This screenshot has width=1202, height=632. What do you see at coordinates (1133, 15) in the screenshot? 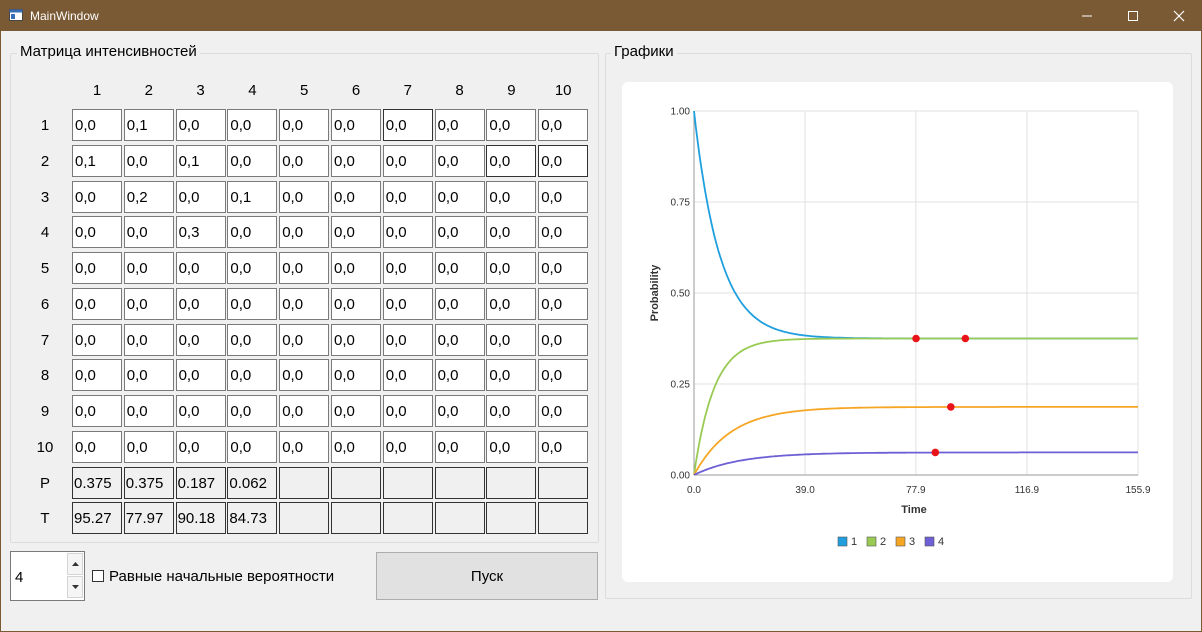
I see `maximize-button` at bounding box center [1133, 15].